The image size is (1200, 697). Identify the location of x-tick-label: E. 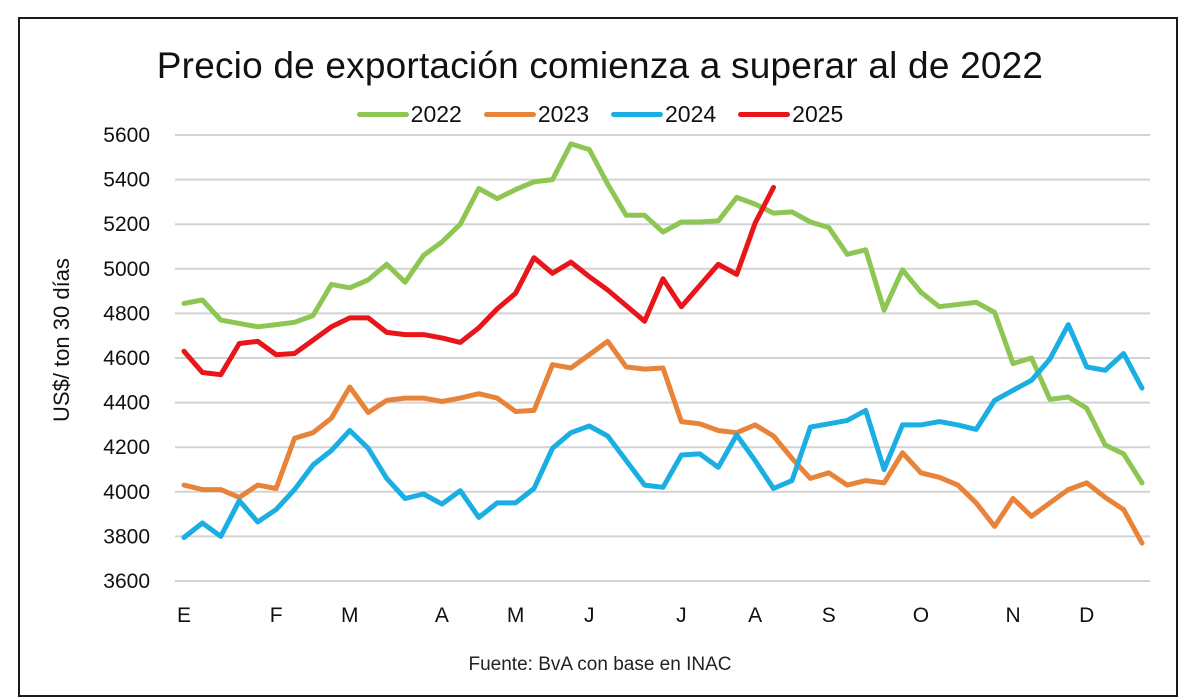
(184, 615).